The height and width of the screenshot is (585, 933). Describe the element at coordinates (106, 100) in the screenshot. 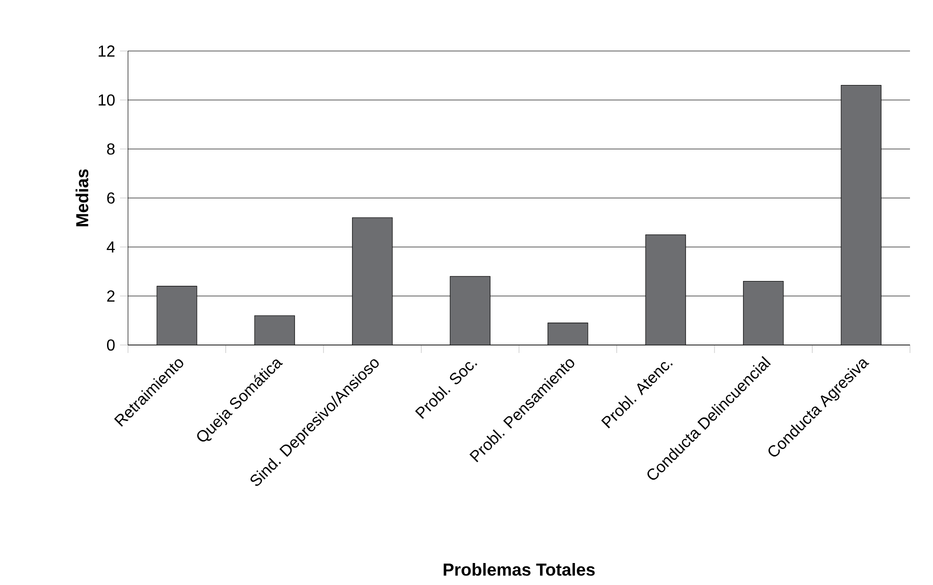

I see `y-tick-label: 10` at that location.